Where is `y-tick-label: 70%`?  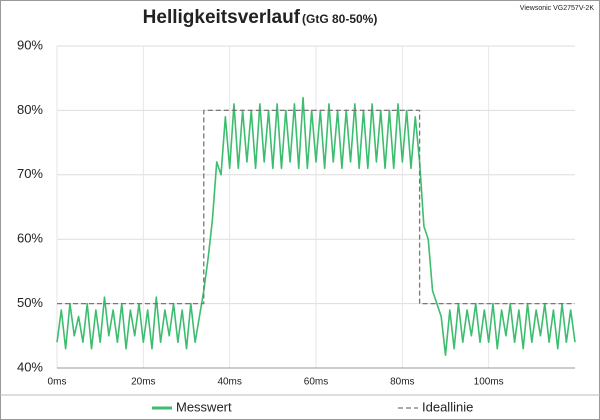
y-tick-label: 70% is located at coordinates (30, 173).